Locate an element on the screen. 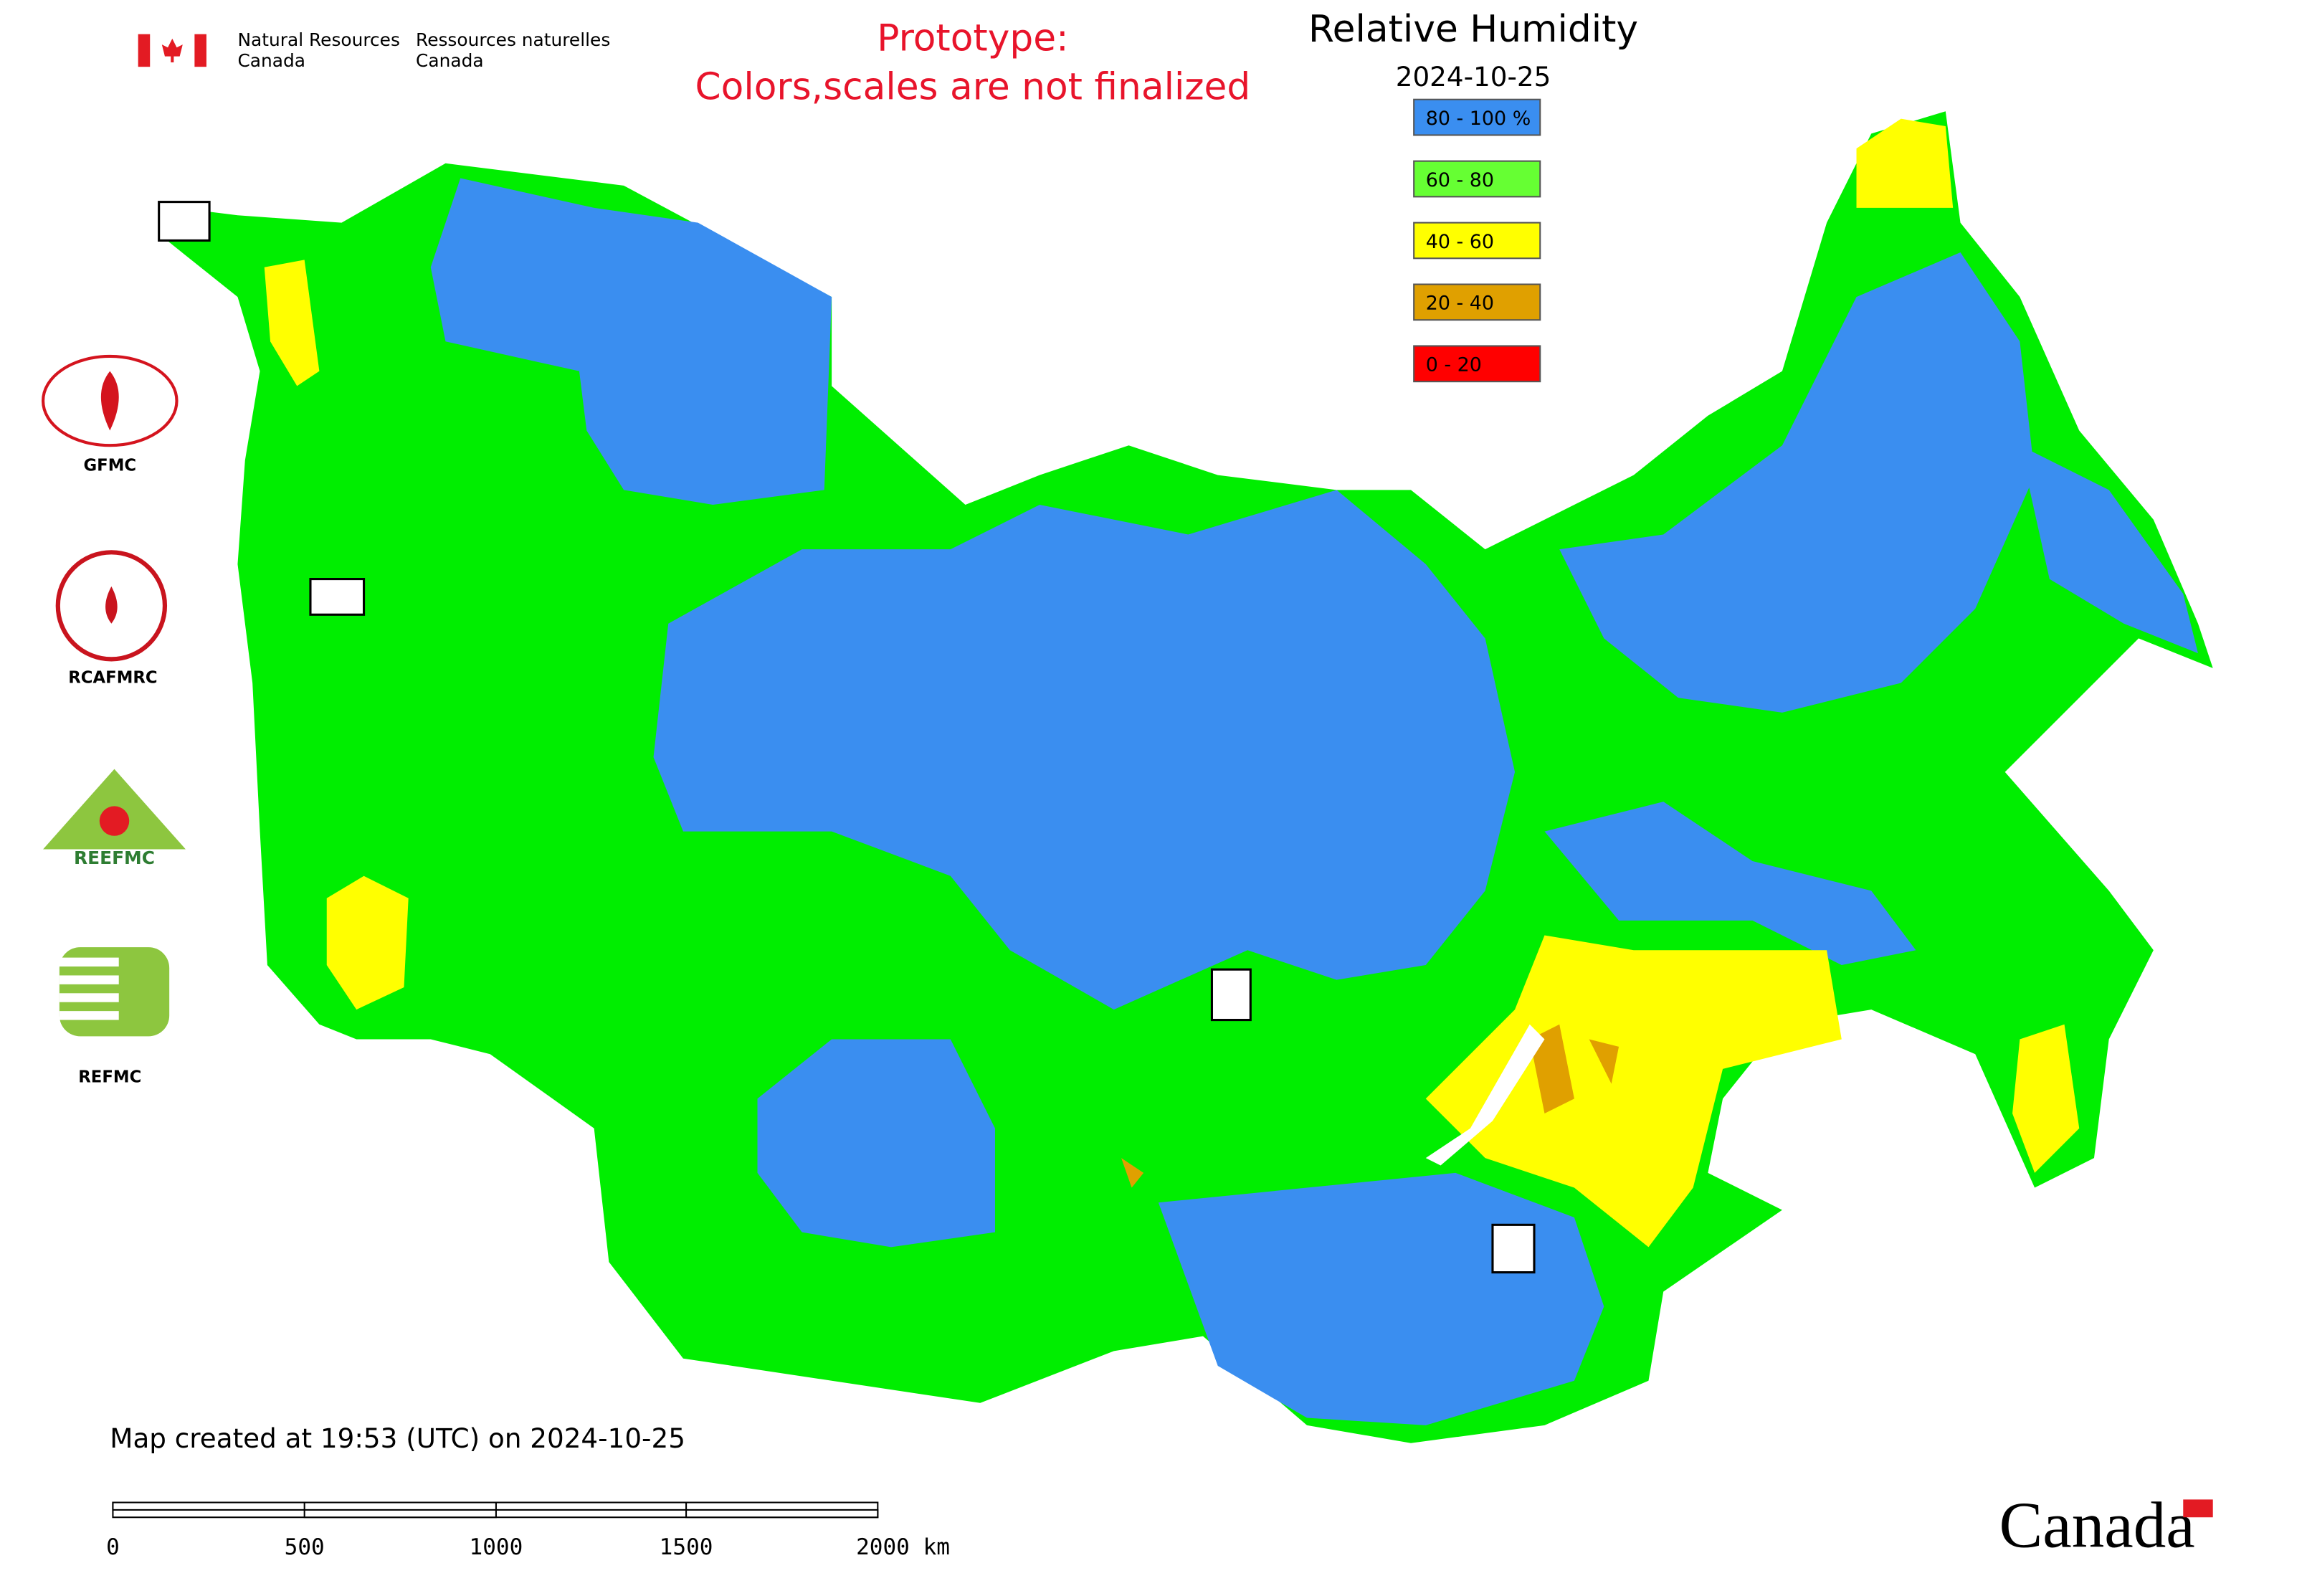  map-created: Map created at 19:53 (UTC) on 2024-10-25 is located at coordinates (397, 1438).